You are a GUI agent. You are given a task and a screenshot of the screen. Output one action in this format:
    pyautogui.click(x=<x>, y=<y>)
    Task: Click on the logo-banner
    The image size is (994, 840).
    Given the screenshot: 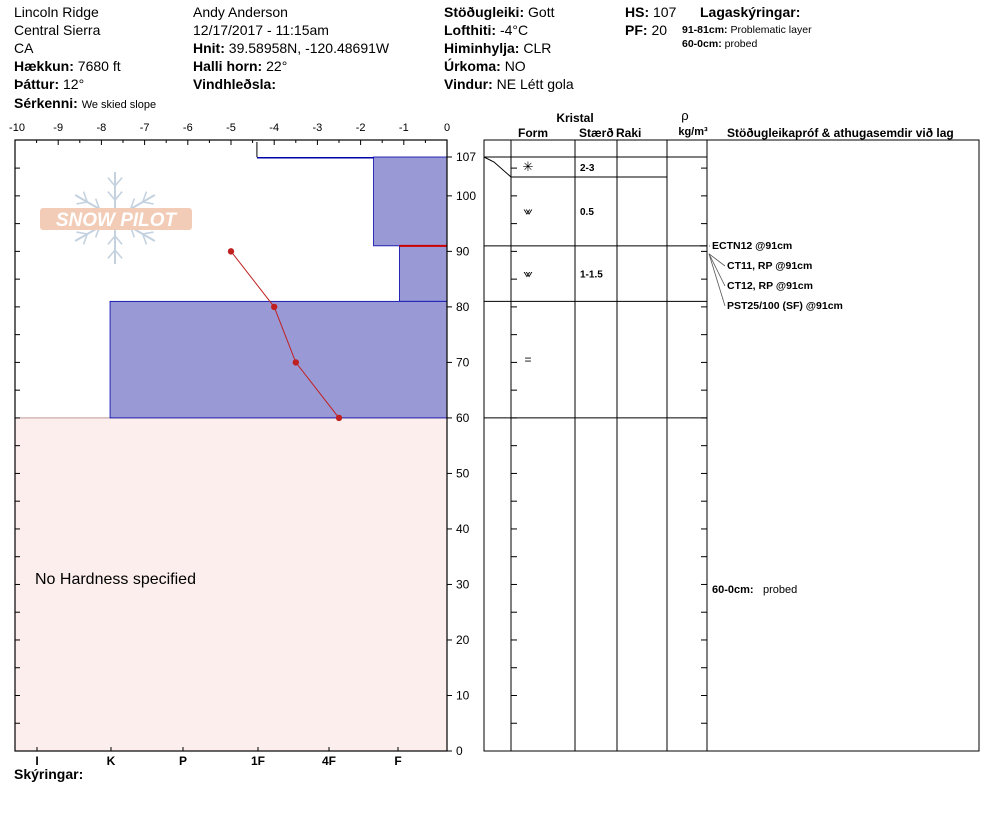 What is the action you would take?
    pyautogui.click(x=116, y=219)
    